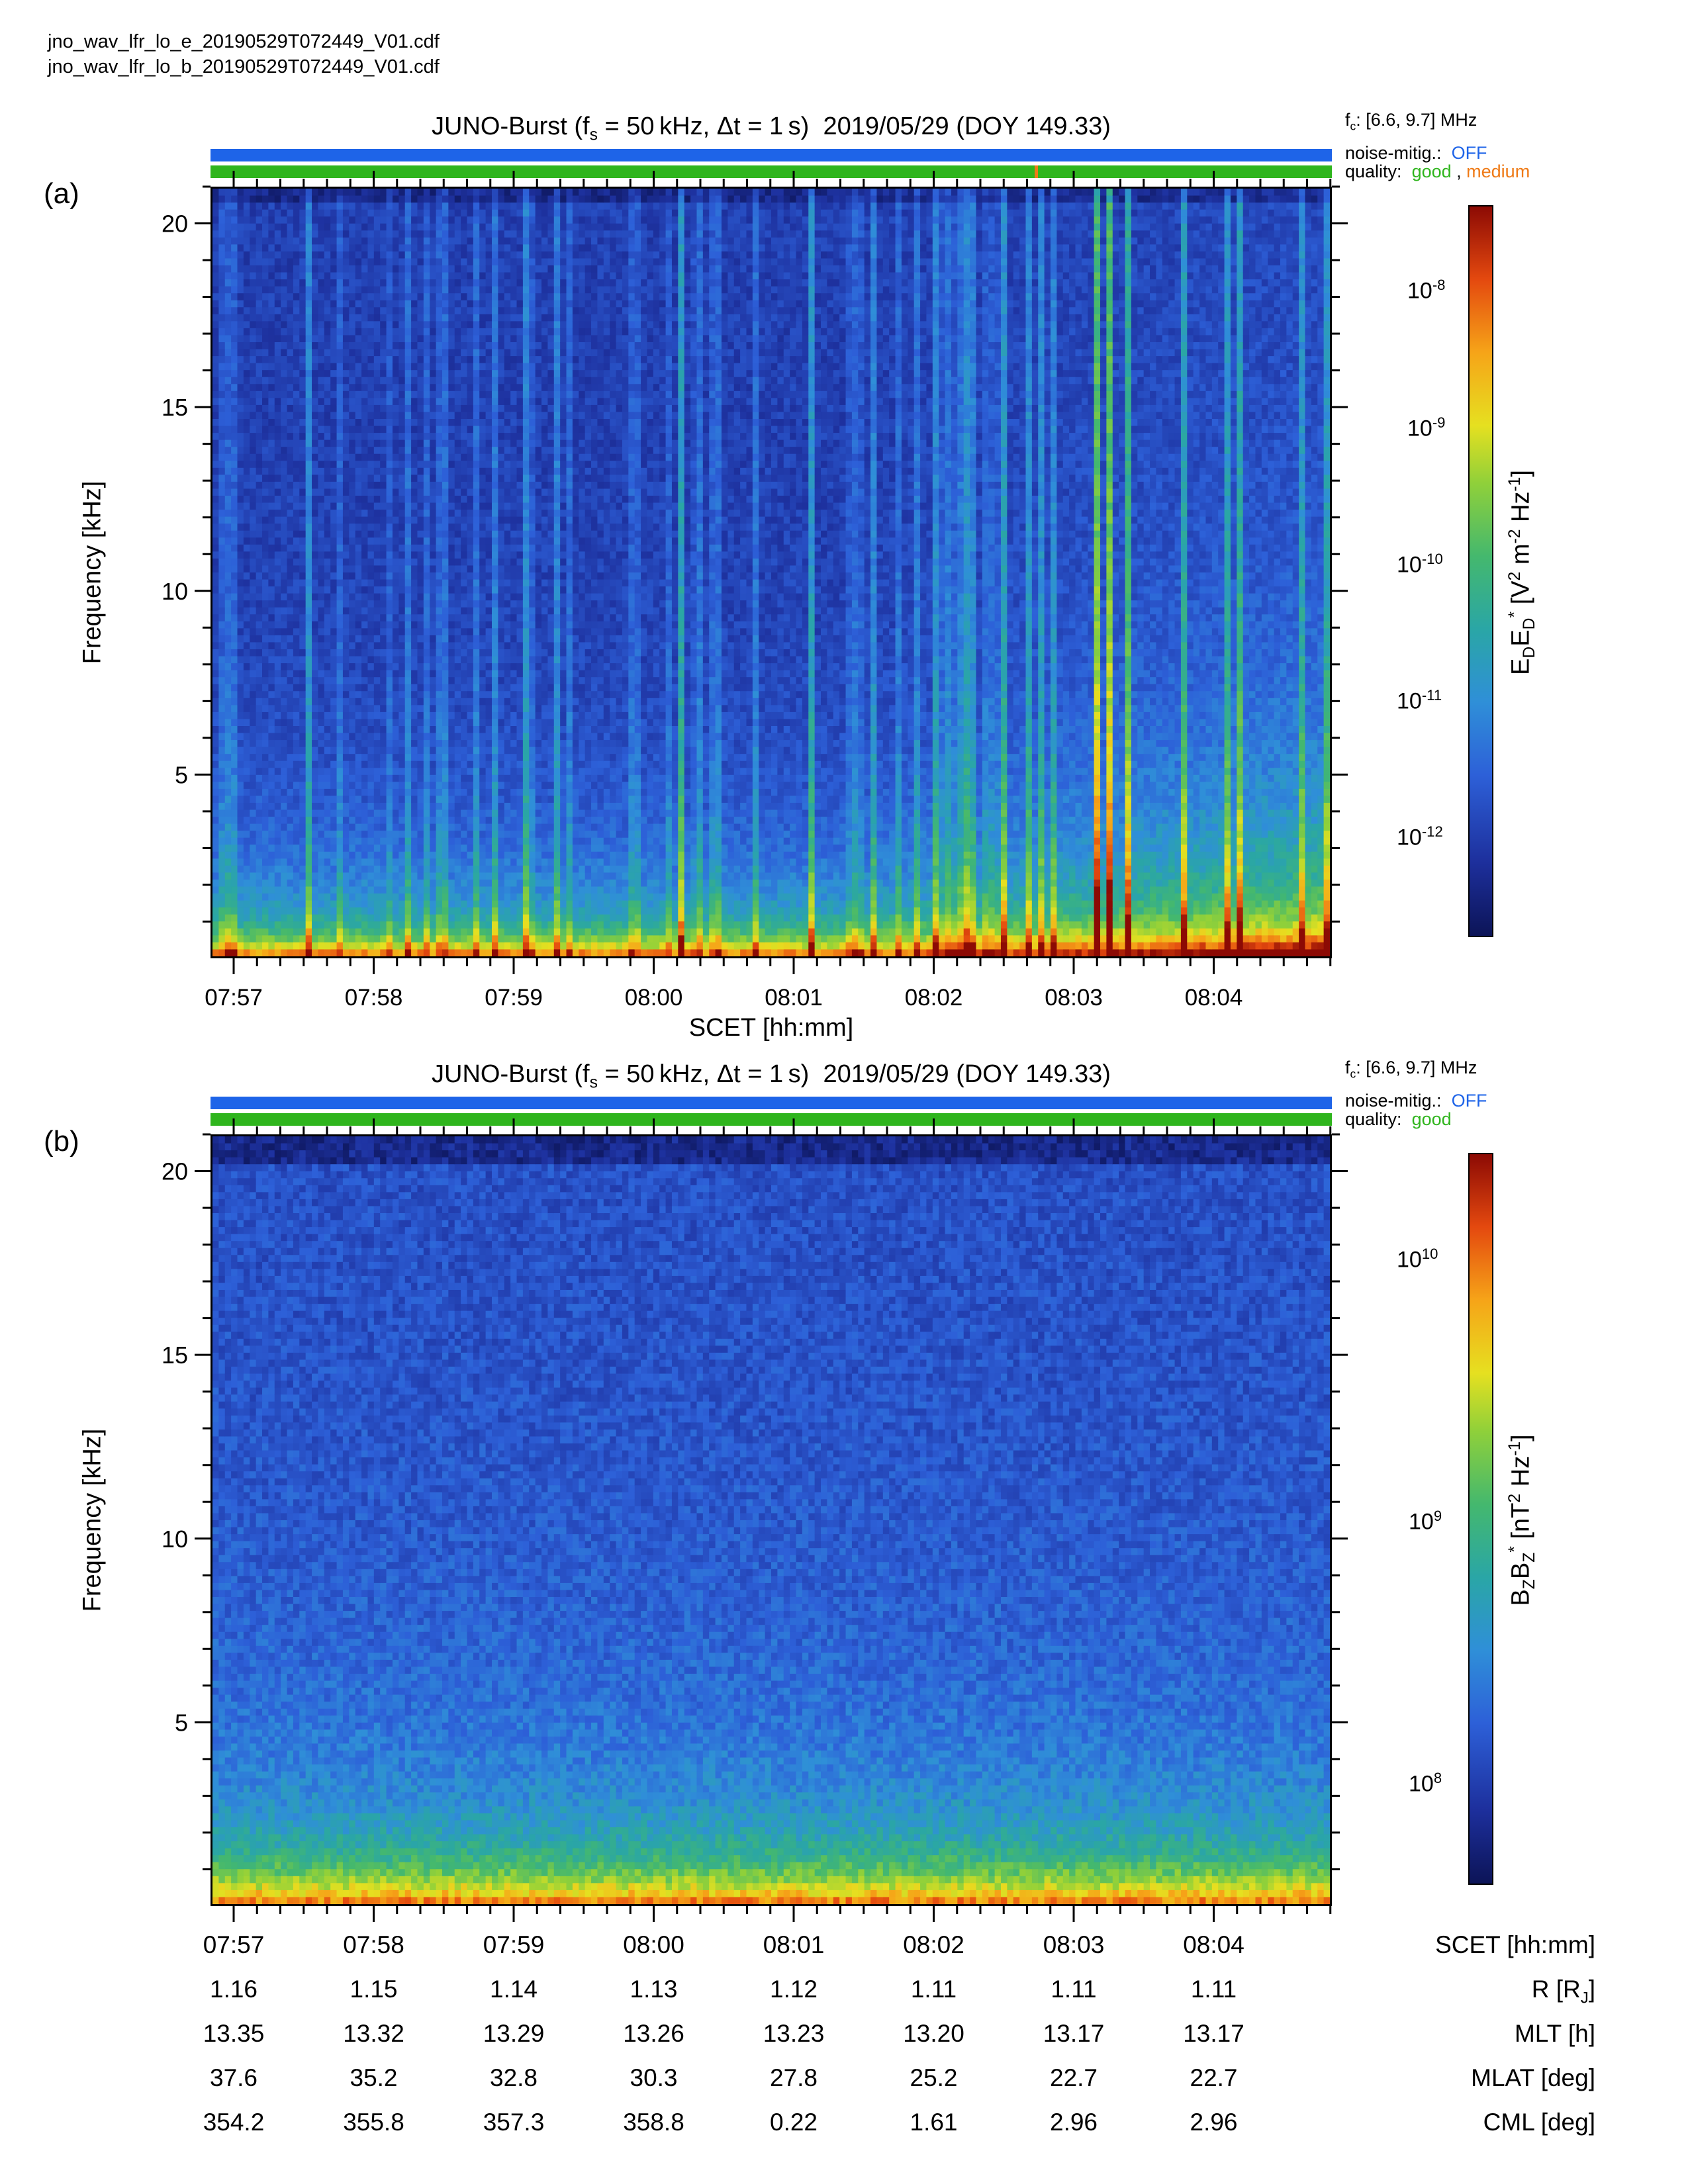 This screenshot has height=2184, width=1688. What do you see at coordinates (1074, 998) in the screenshot?
I see `x-tick-label: 08:03` at bounding box center [1074, 998].